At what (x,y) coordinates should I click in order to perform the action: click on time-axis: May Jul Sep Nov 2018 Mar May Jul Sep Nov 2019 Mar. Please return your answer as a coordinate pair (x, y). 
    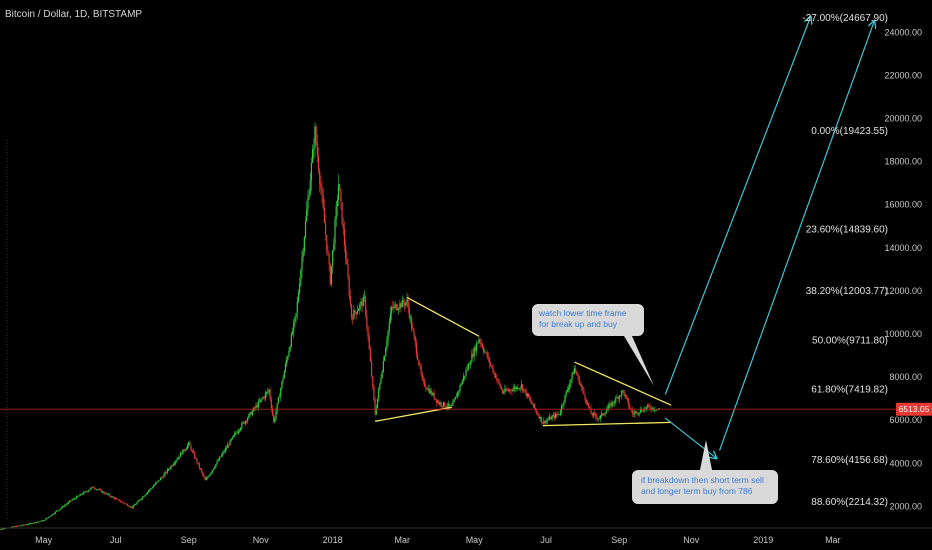
    Looking at the image, I should click on (466, 536).